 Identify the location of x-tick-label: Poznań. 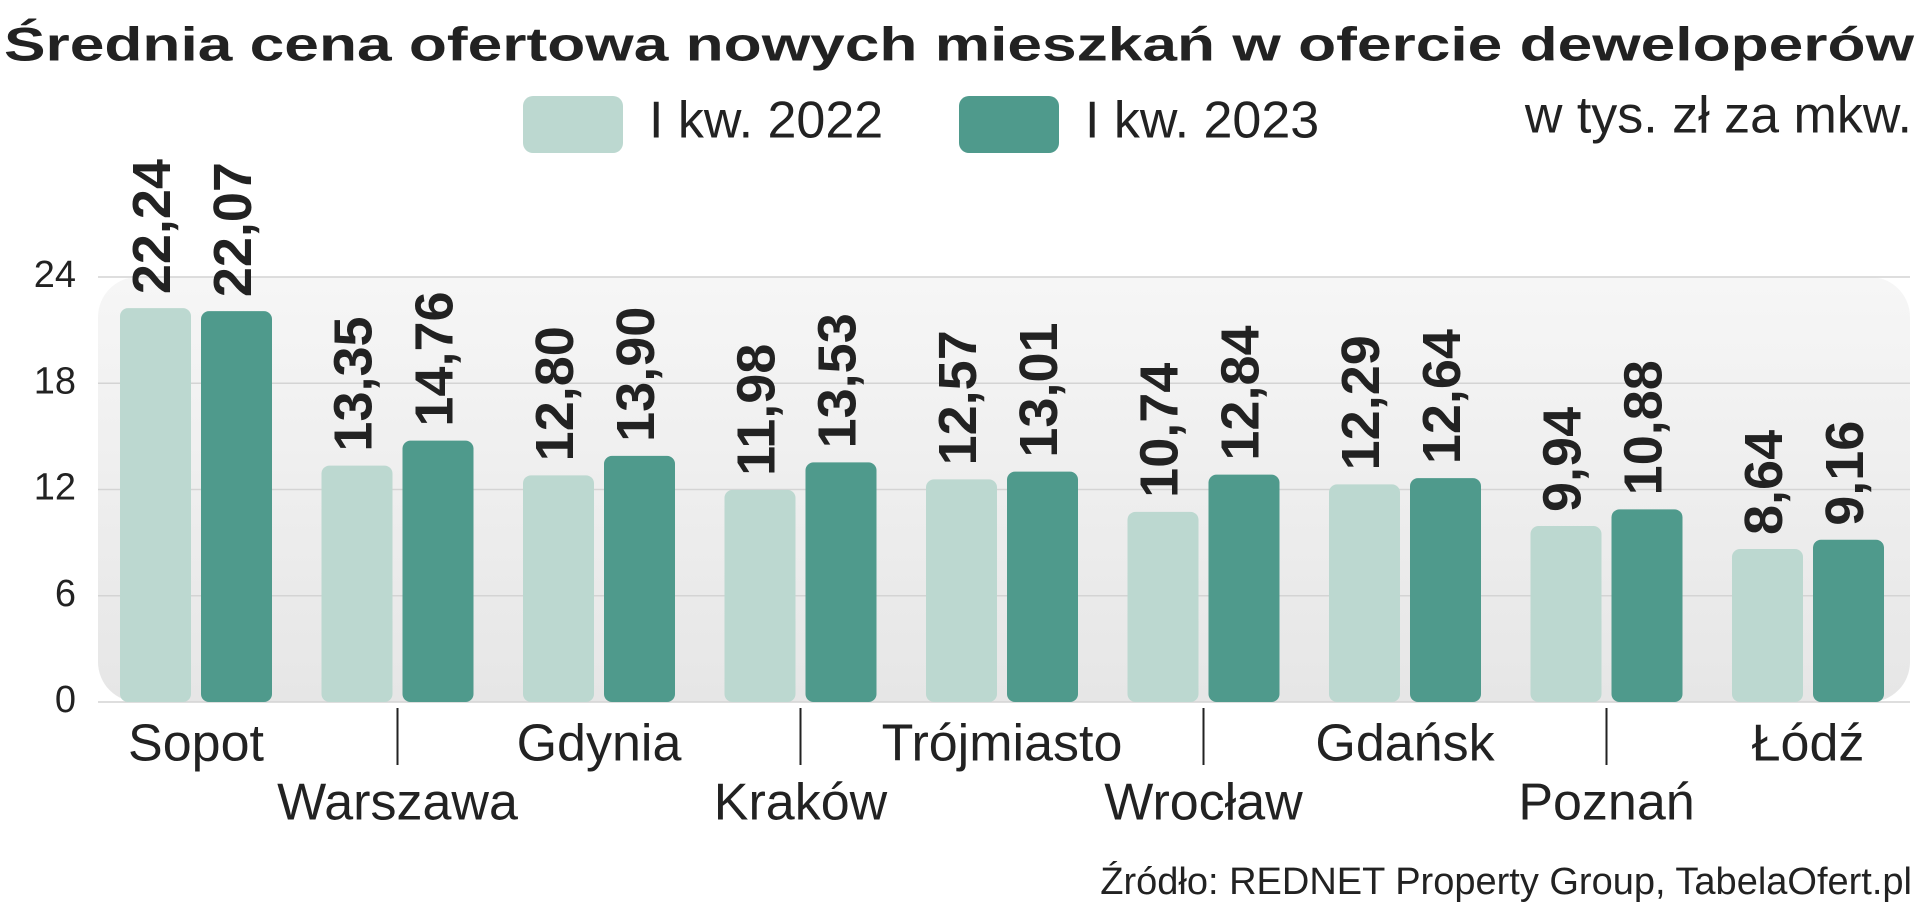
(1606, 803).